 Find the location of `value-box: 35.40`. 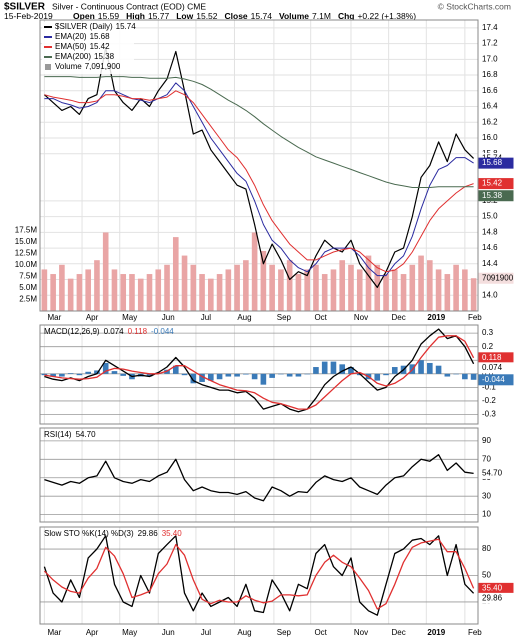

value-box: 35.40 is located at coordinates (496, 588).